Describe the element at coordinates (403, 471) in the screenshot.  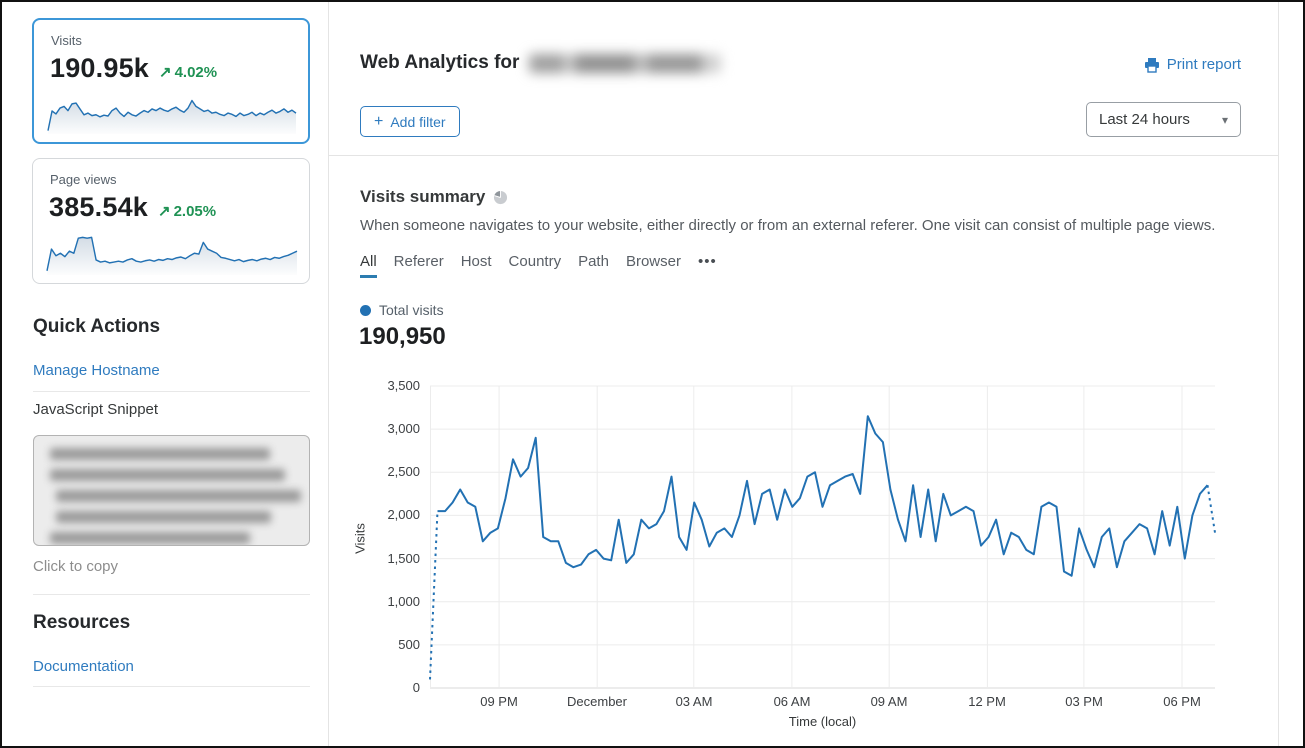
I see `y-tick-label: 2,500` at that location.